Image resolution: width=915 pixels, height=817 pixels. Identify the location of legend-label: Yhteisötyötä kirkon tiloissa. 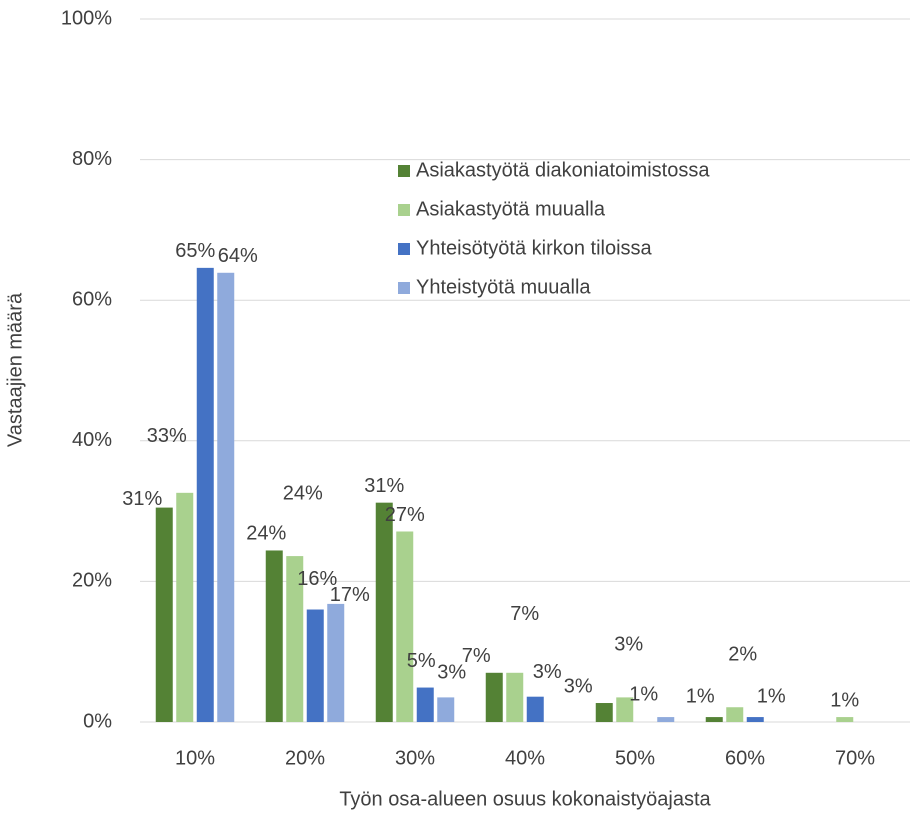
(534, 248).